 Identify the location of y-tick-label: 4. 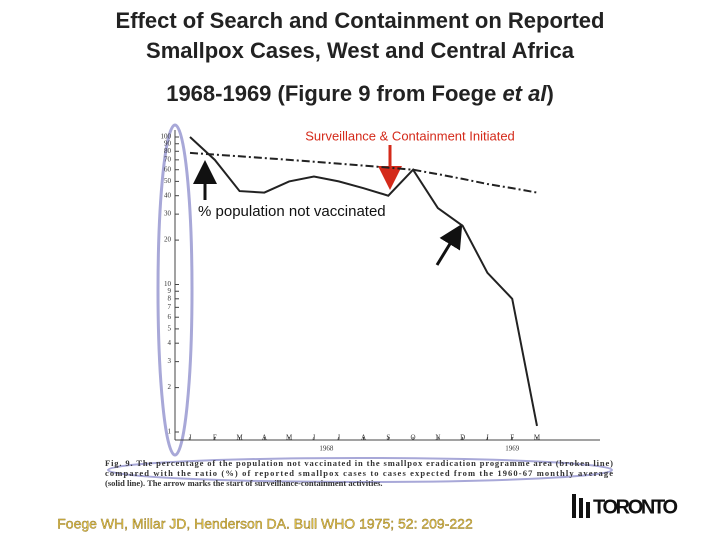
(170, 343).